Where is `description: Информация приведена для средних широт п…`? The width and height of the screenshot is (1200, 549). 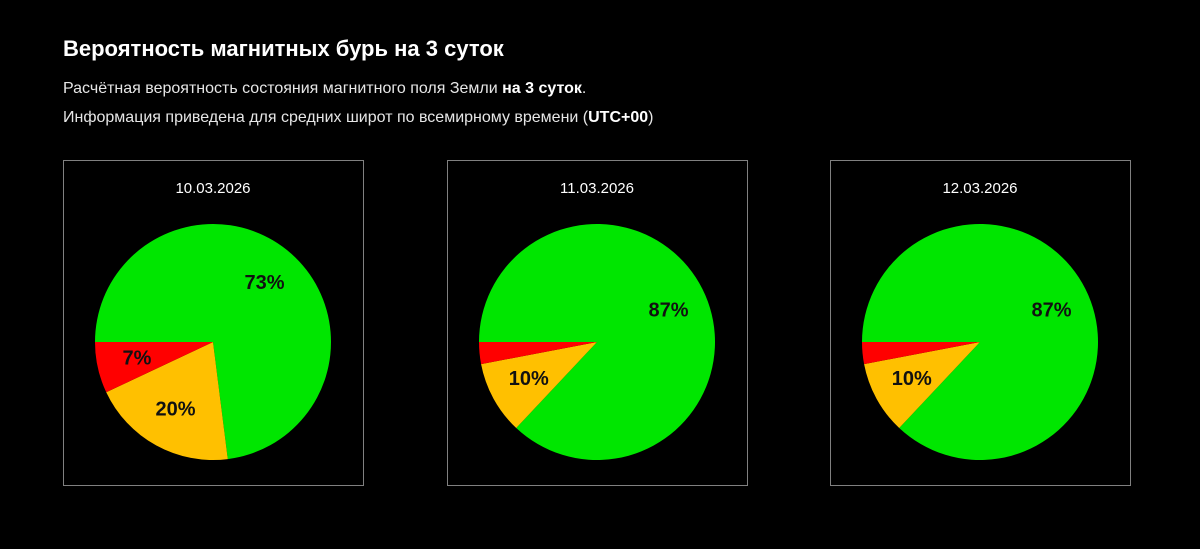
description: Информация приведена для средних широт п… is located at coordinates (358, 118).